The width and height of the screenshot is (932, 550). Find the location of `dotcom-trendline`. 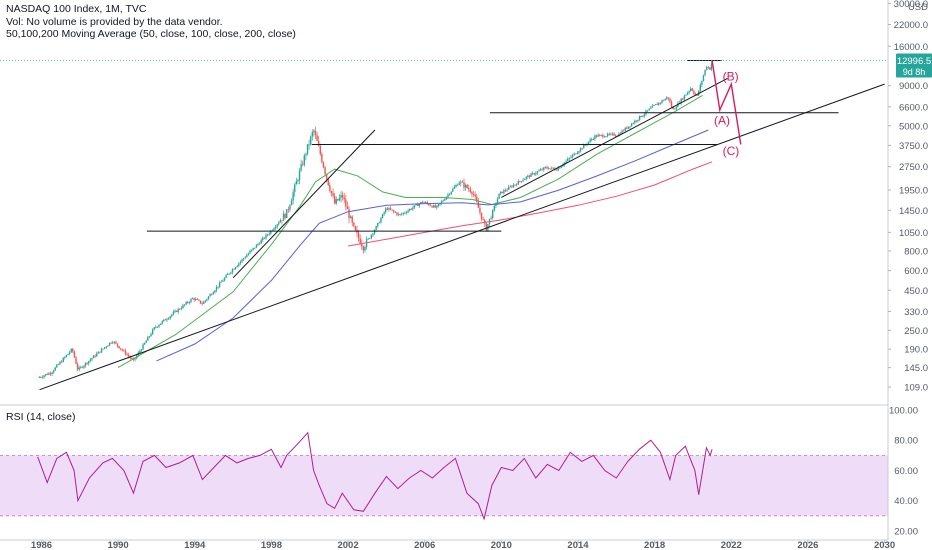

dotcom-trendline is located at coordinates (304, 204).